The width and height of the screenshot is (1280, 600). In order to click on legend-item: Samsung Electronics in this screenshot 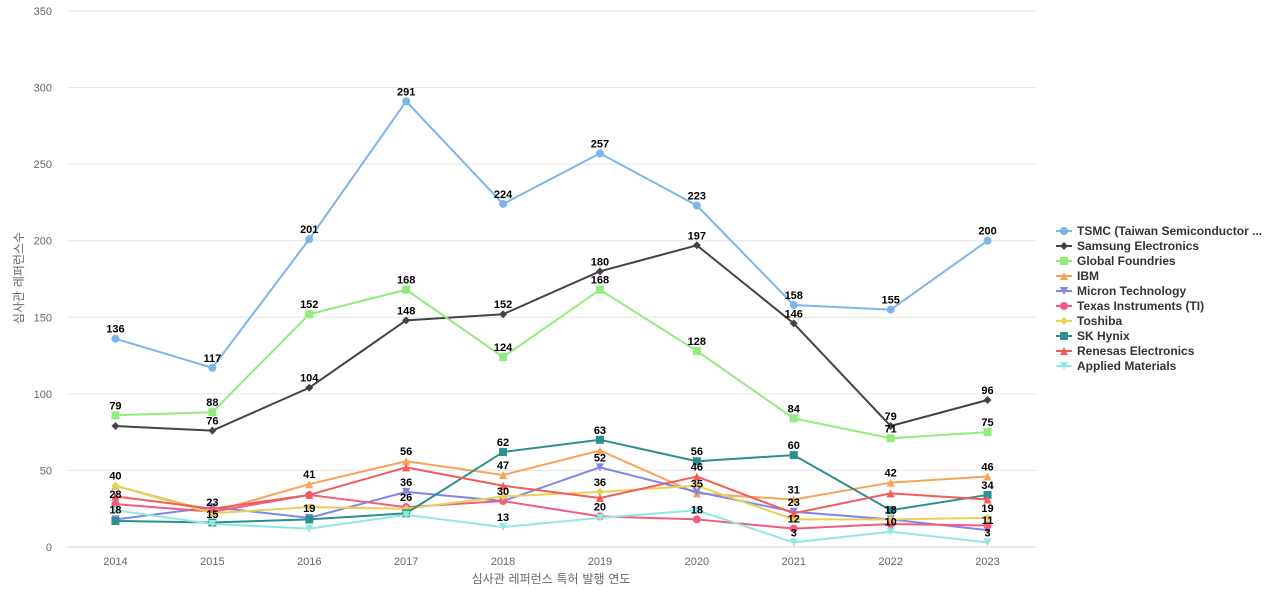, I will do `click(1127, 246)`.